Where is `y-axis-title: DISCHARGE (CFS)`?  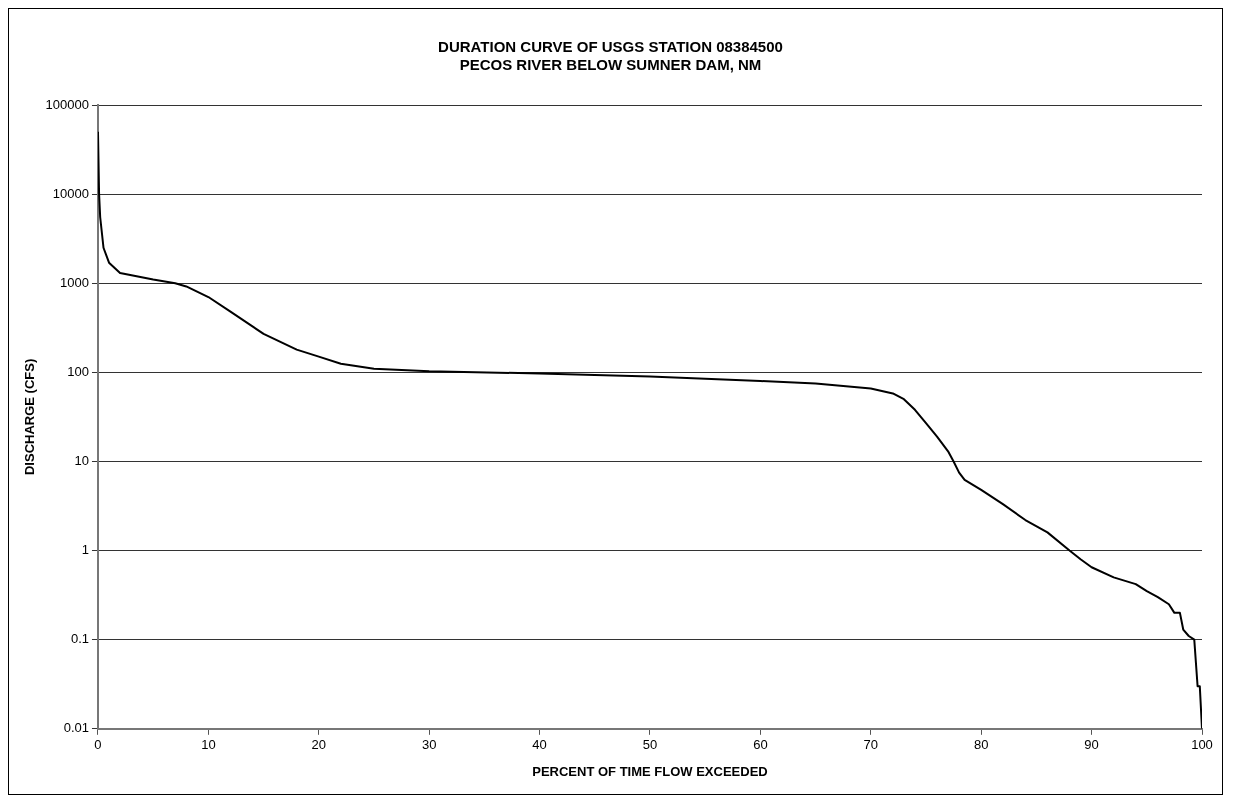 y-axis-title: DISCHARGE (CFS) is located at coordinates (30, 417).